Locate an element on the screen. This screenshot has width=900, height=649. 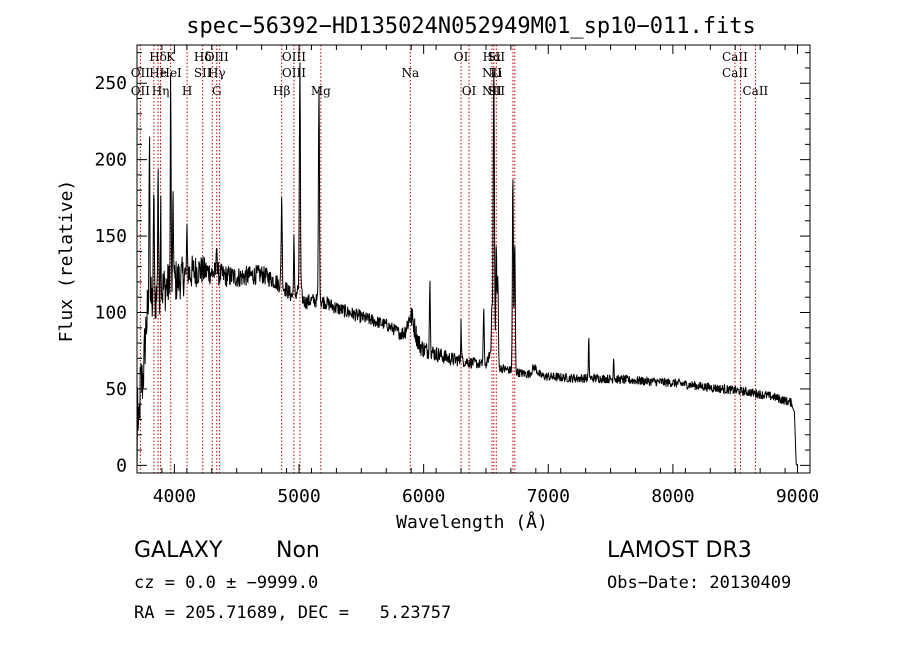
x-tick-label: 6000 is located at coordinates (423, 496).